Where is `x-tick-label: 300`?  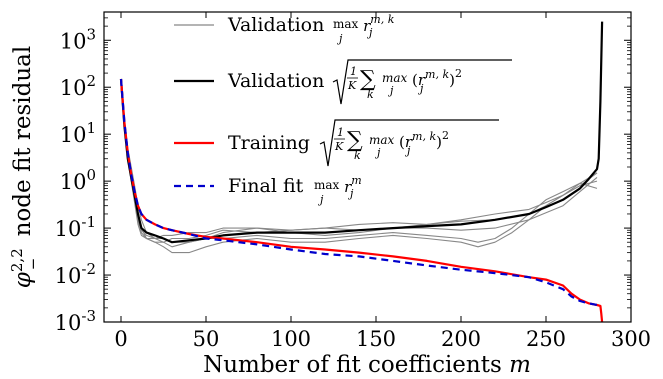 x-tick-label: 300 is located at coordinates (631, 339).